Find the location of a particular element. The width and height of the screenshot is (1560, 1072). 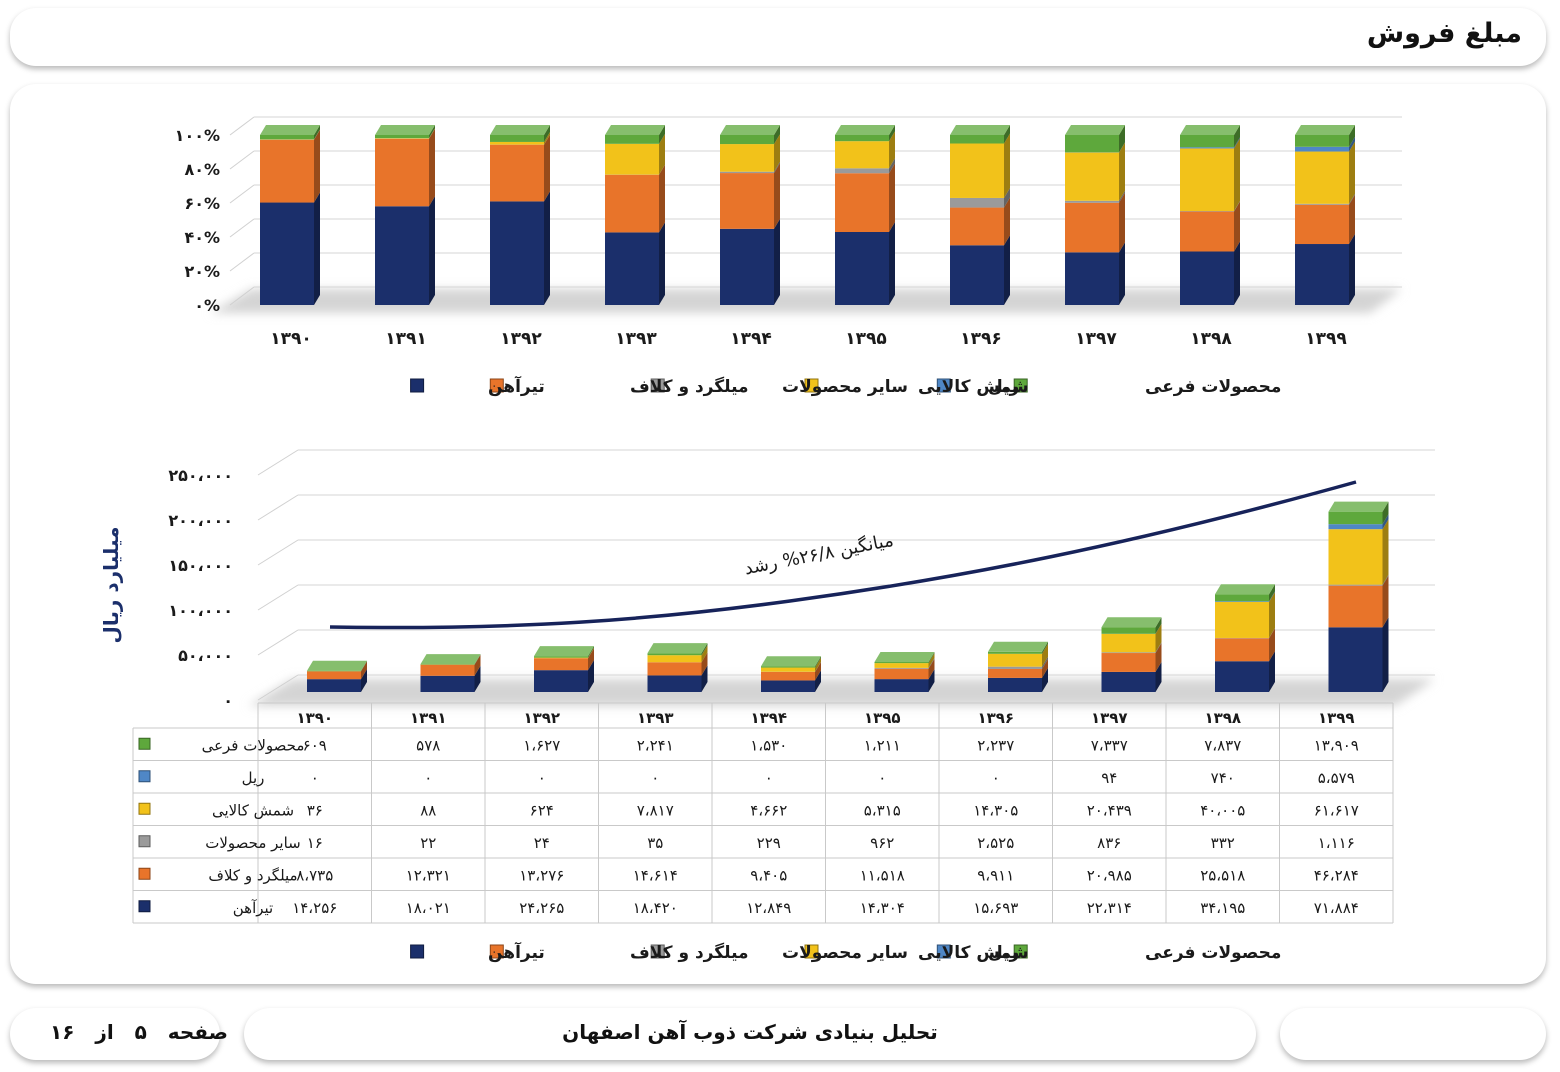

legend-label: میلگرد و کلاف is located at coordinates (689, 952).